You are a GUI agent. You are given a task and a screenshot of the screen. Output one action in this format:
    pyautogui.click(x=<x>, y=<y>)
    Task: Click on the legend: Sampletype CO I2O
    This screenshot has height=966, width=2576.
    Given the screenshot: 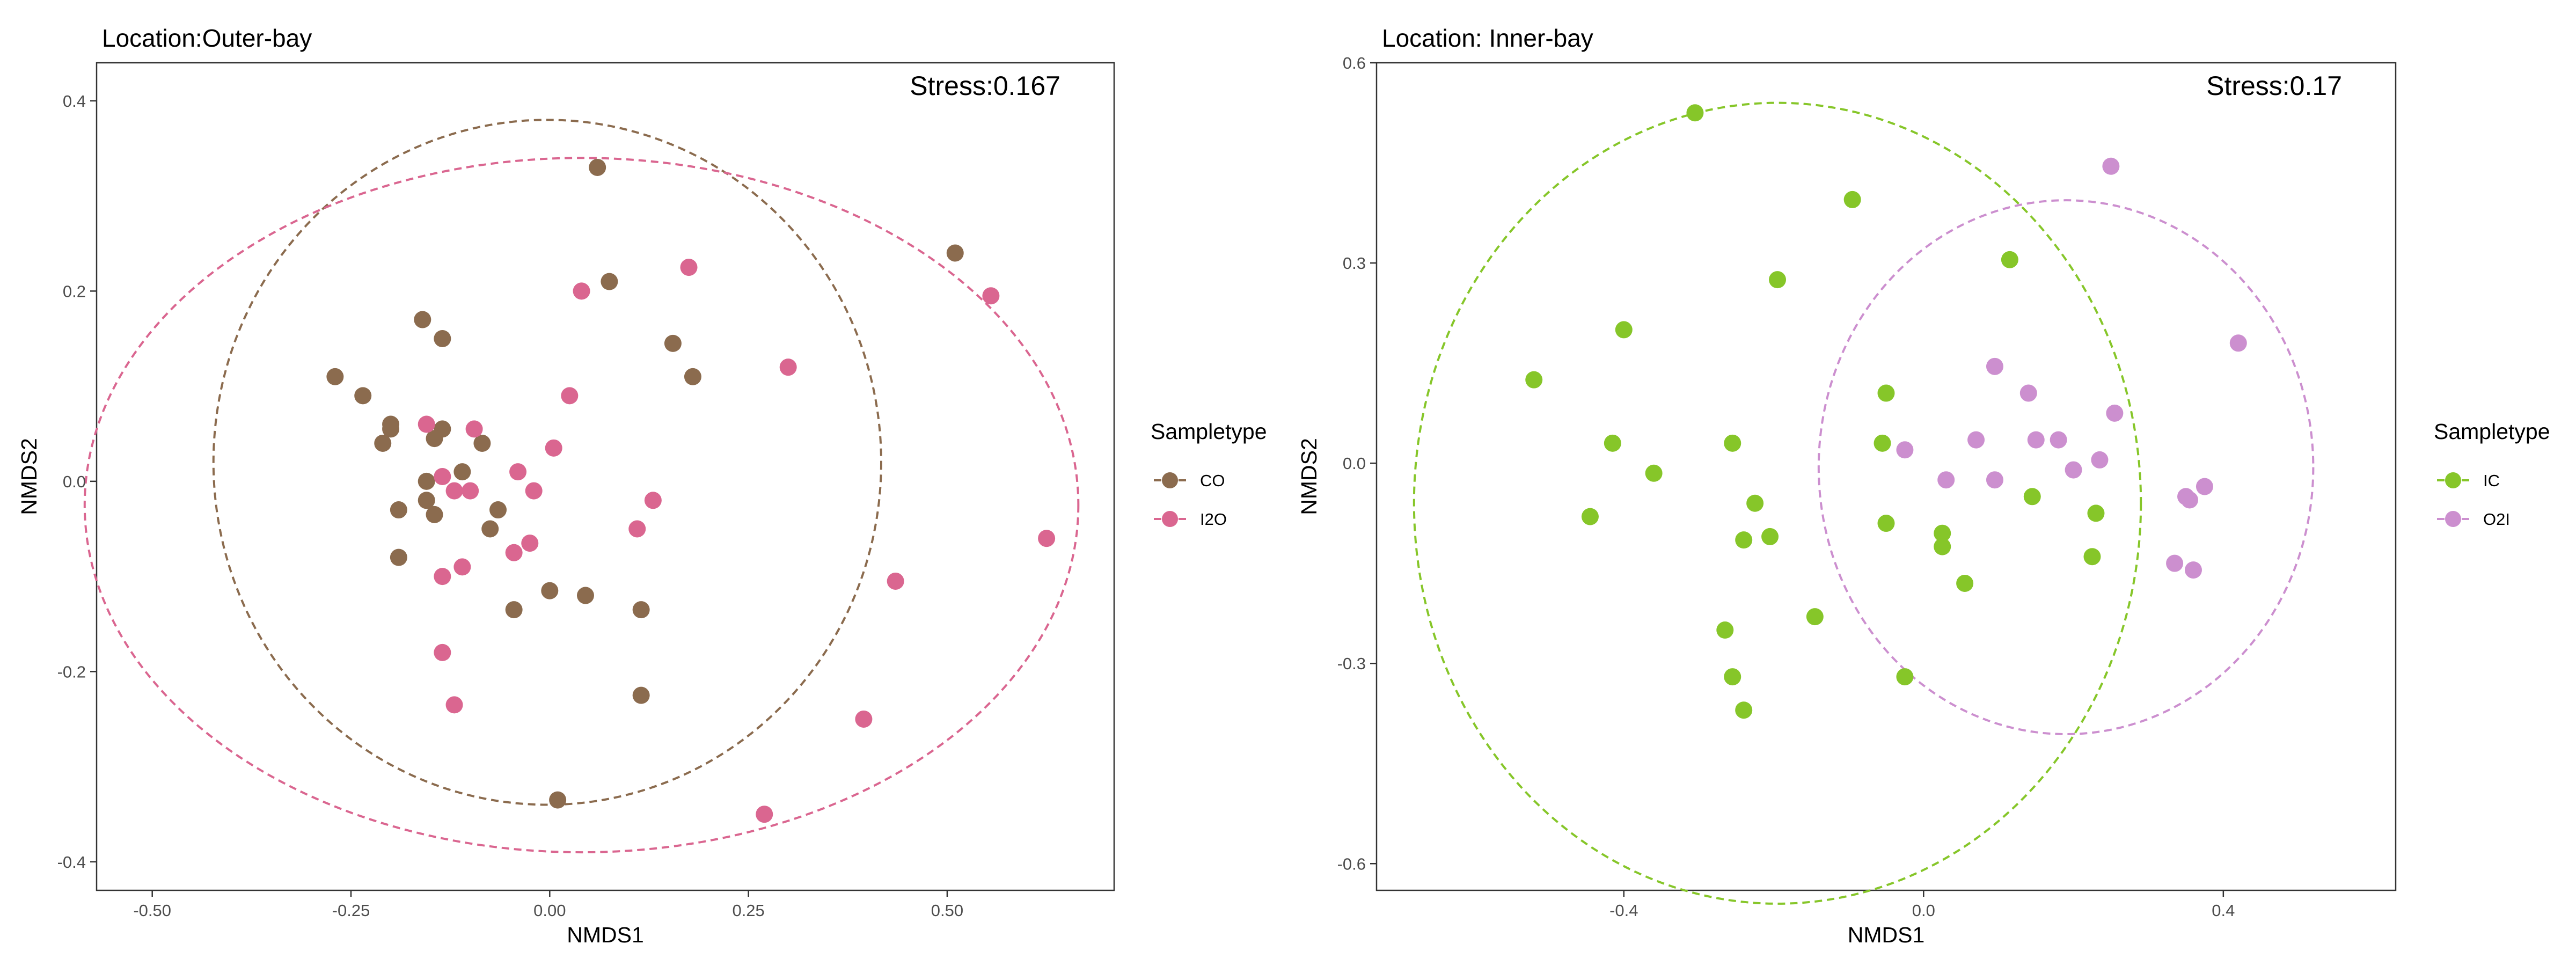 What is the action you would take?
    pyautogui.click(x=1209, y=474)
    